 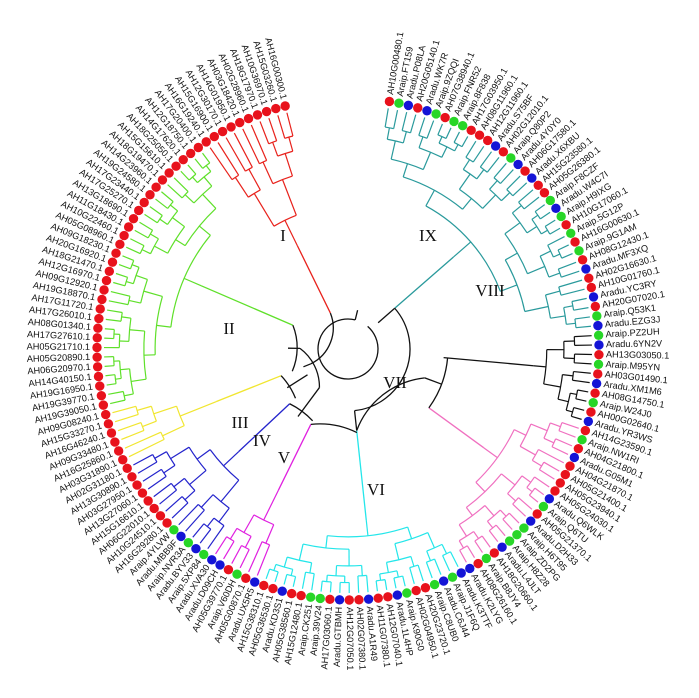 What do you see at coordinates (362, 511) in the screenshot?
I see `clade-VI-branches` at bounding box center [362, 511].